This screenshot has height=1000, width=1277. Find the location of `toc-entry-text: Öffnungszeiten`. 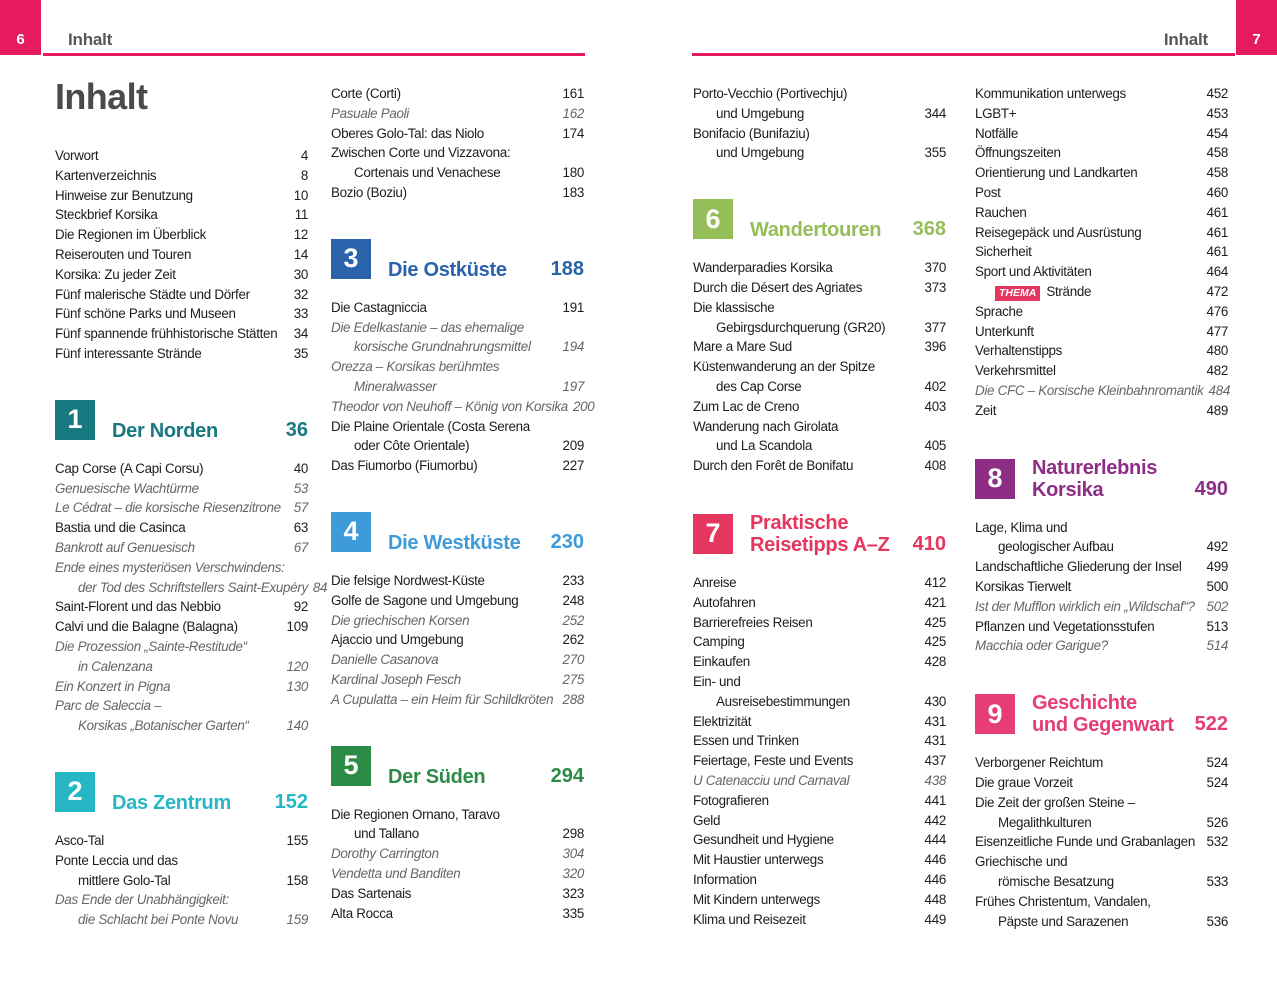

toc-entry-text: Öffnungszeiten is located at coordinates (1018, 153).